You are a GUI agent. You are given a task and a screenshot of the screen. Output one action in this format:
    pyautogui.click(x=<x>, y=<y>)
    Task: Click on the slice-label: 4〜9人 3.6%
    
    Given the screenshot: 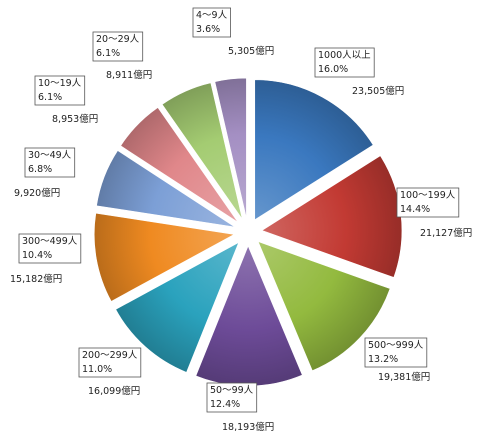 What is the action you would take?
    pyautogui.click(x=211, y=22)
    